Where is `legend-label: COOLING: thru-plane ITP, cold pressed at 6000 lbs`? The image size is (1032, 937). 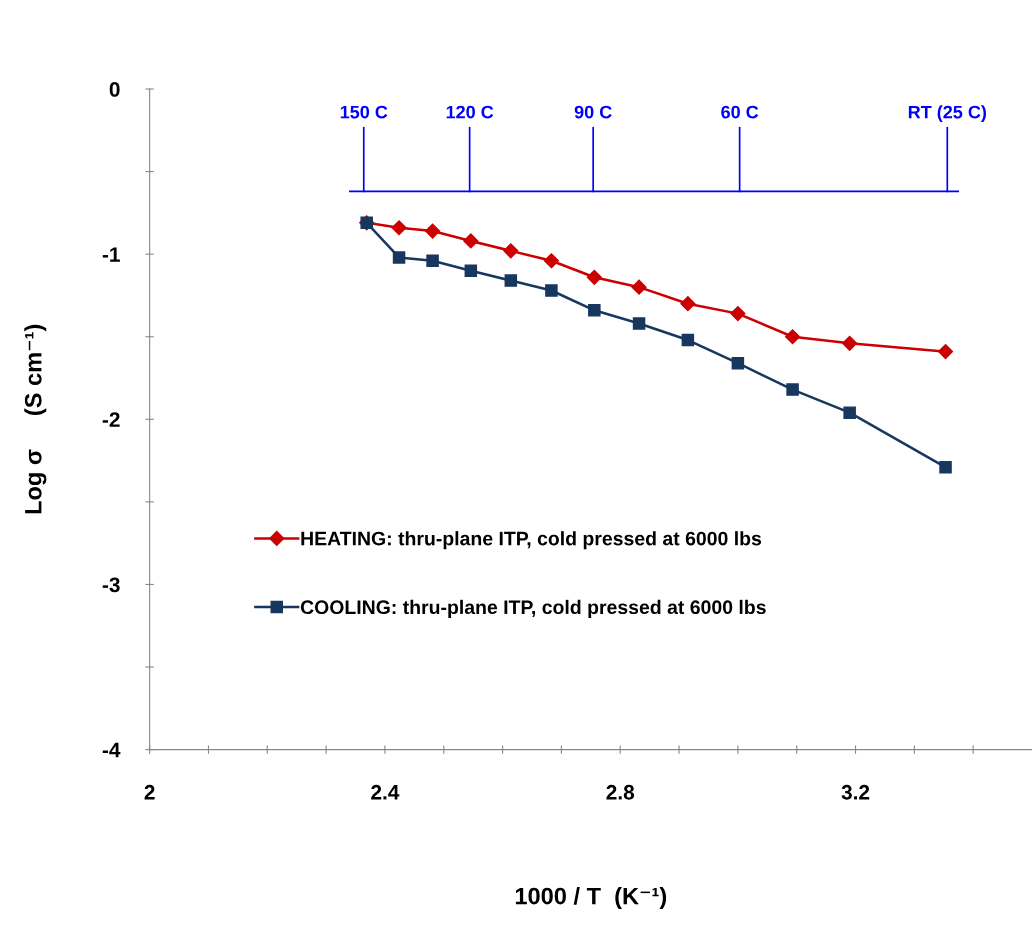
legend-label: COOLING: thru-plane ITP, cold pressed at 6000 lbs is located at coordinates (533, 608).